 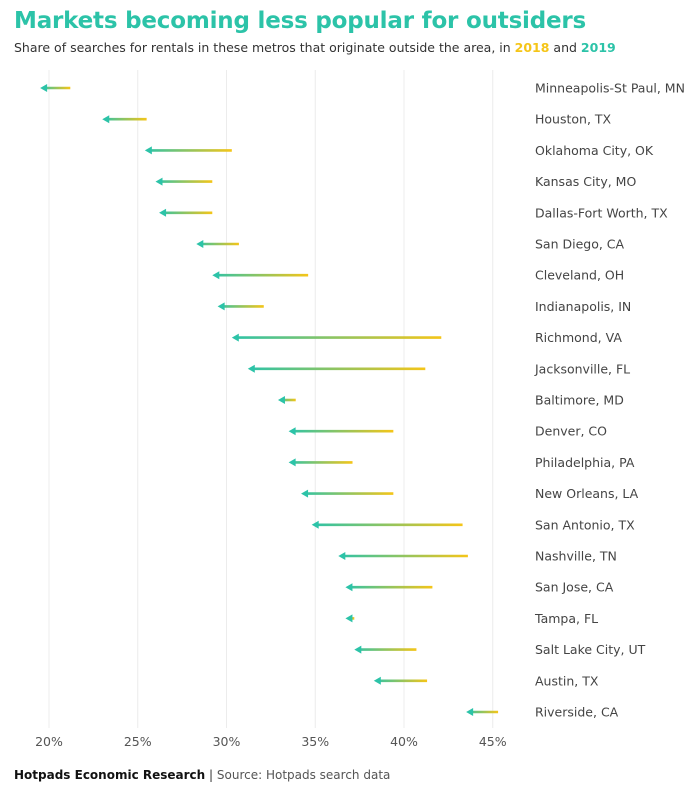 What do you see at coordinates (532, 47) in the screenshot?
I see `subtitle-year-2018: 2018` at bounding box center [532, 47].